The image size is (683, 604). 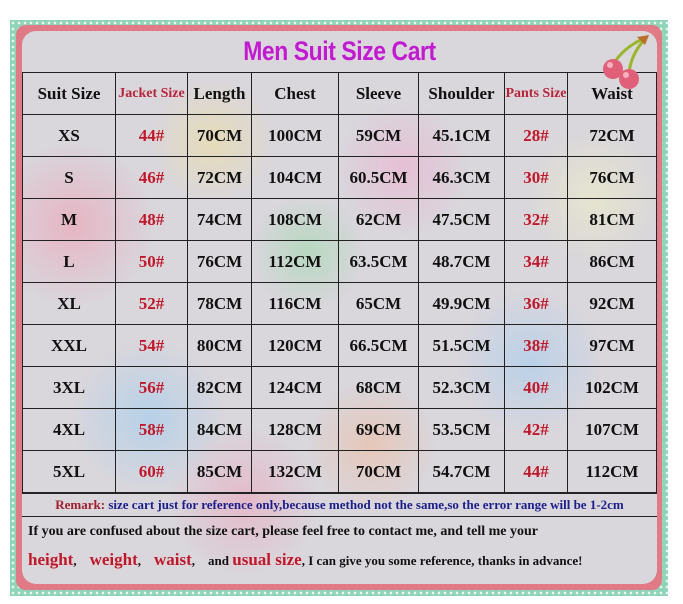 I want to click on cell-suit-size: M, so click(x=69, y=219).